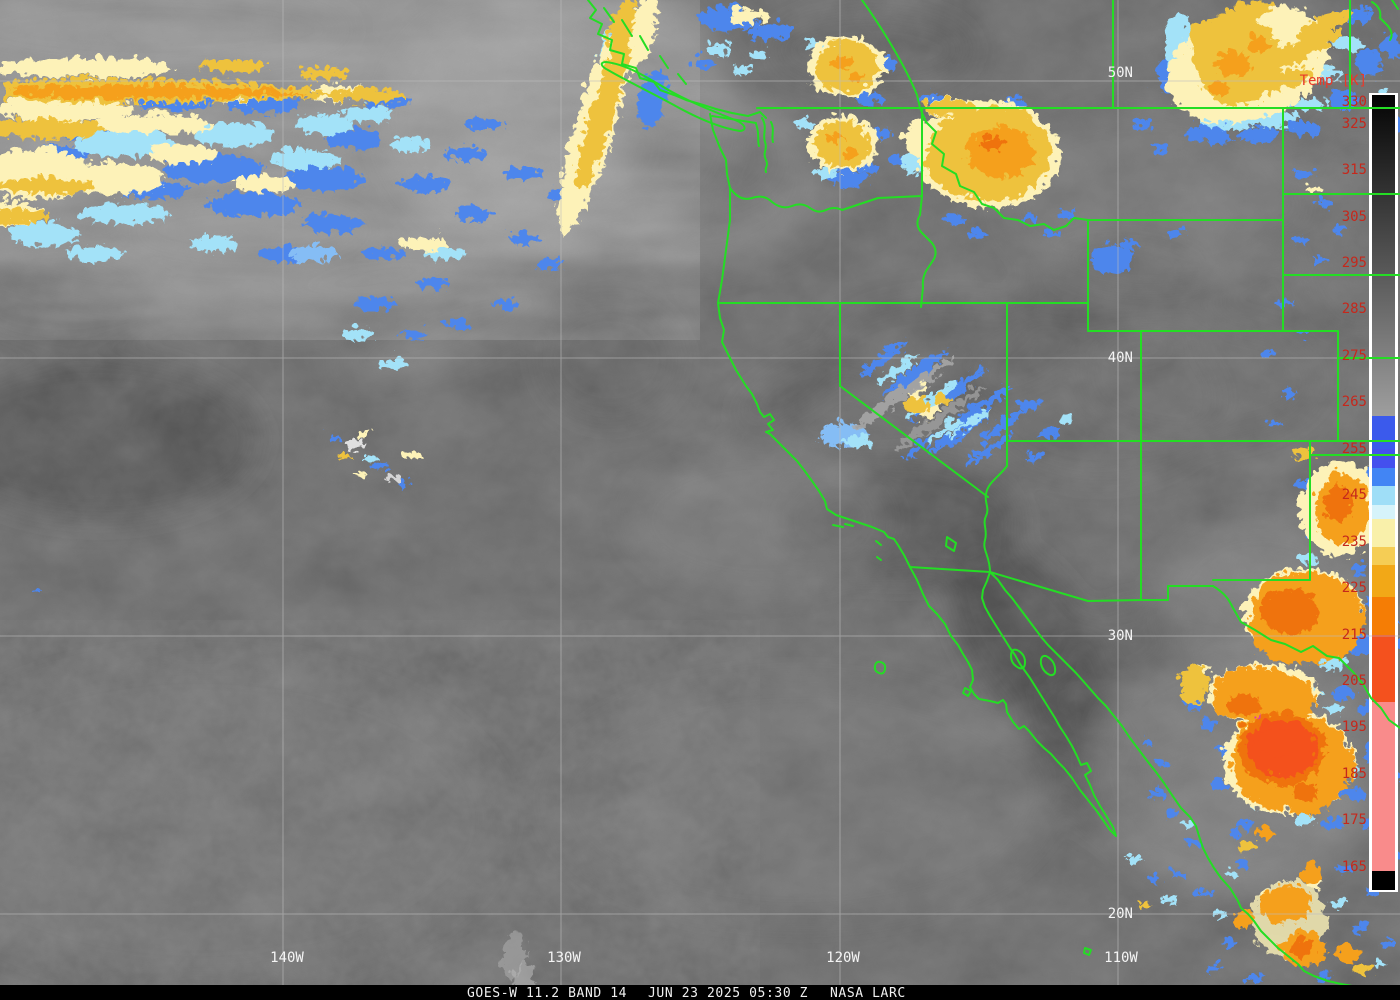  Describe the element at coordinates (1354, 542) in the screenshot. I see `tick-235: 235` at that location.